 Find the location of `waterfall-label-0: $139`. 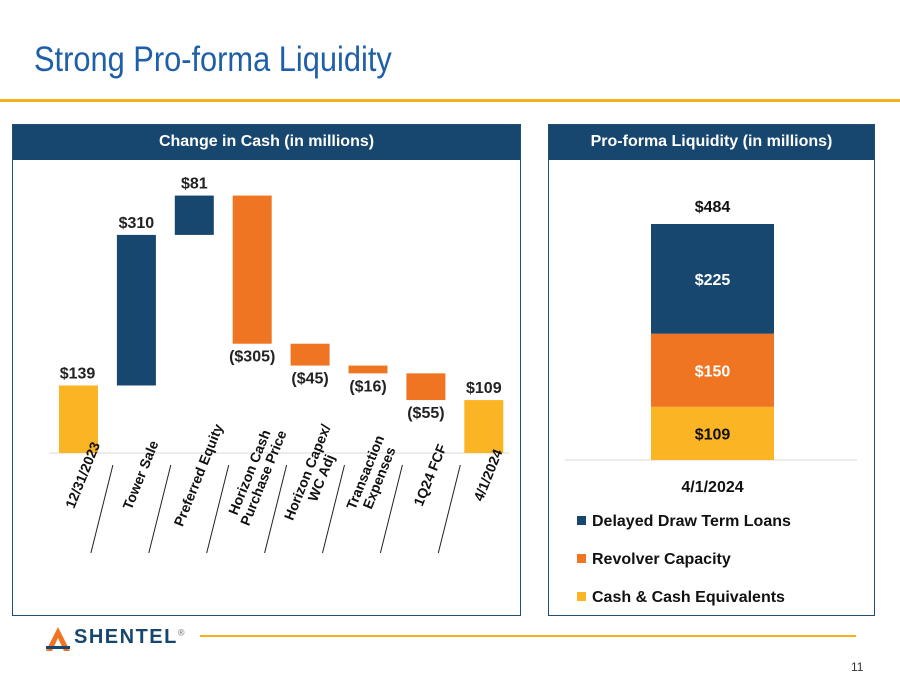

waterfall-label-0: $139 is located at coordinates (78, 373).